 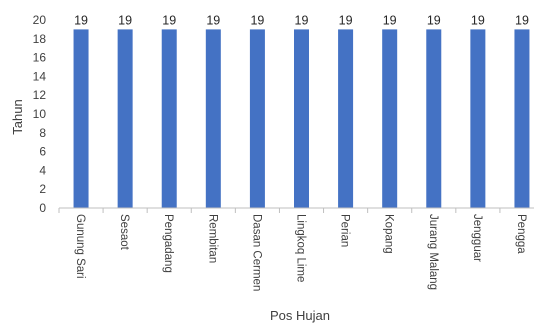 I want to click on category-label: Rembitan, so click(x=212, y=238).